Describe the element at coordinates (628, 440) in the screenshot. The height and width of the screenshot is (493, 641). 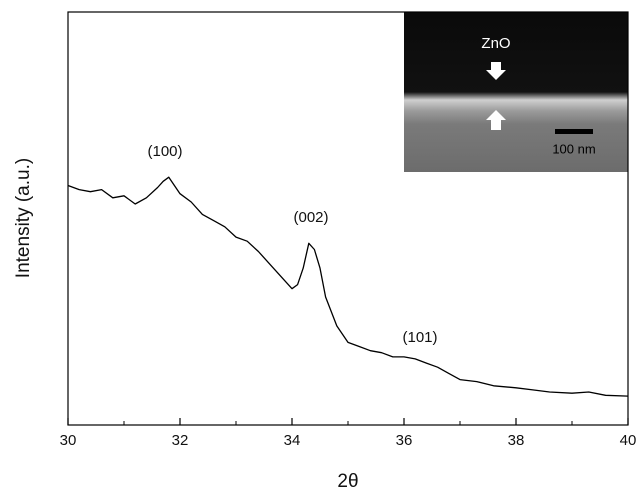
I see `x-tick-label: 40` at that location.